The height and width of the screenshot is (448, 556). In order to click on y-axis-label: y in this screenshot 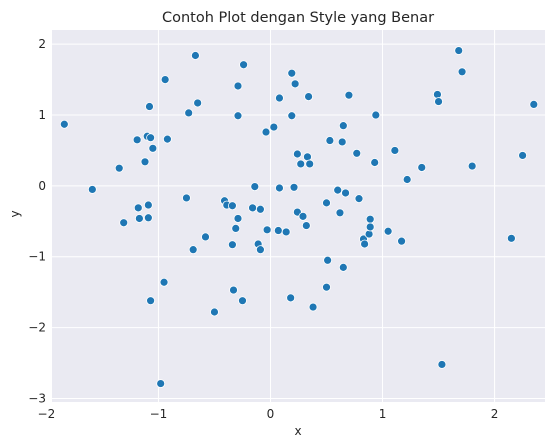, I will do `click(15, 213)`.